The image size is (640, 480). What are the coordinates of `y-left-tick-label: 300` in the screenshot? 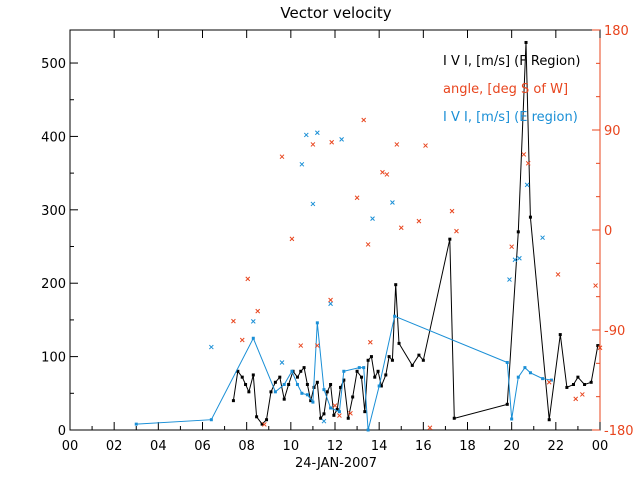 It's located at (53, 211).